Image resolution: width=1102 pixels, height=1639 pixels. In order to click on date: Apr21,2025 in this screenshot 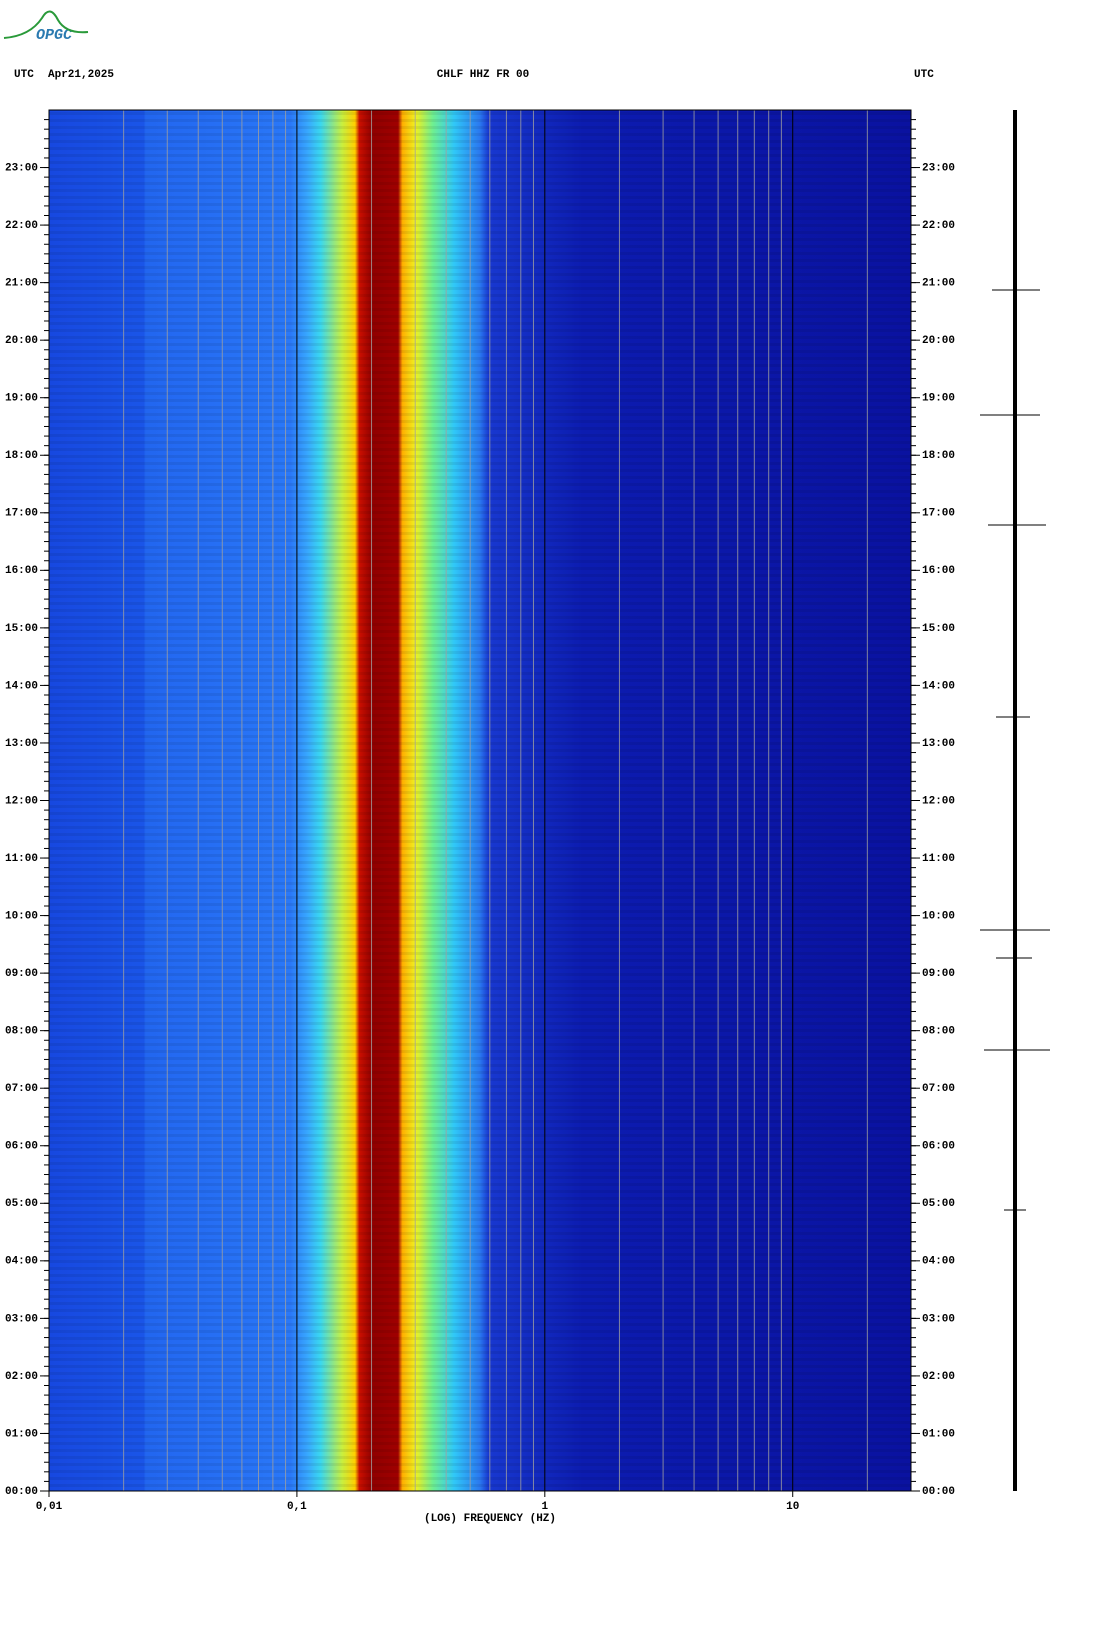, I will do `click(81, 75)`.